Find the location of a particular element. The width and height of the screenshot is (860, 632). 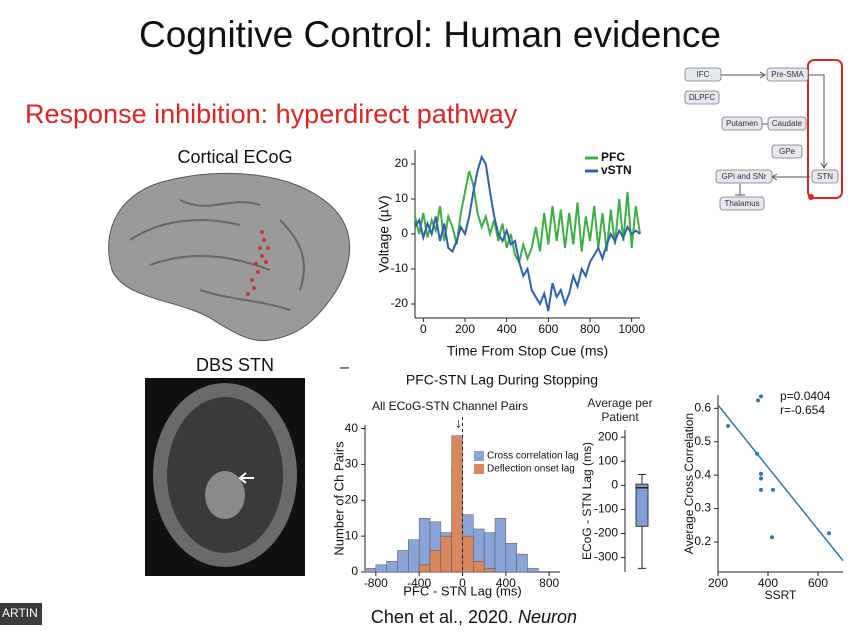

diagram-label: Caudate is located at coordinates (787, 123).